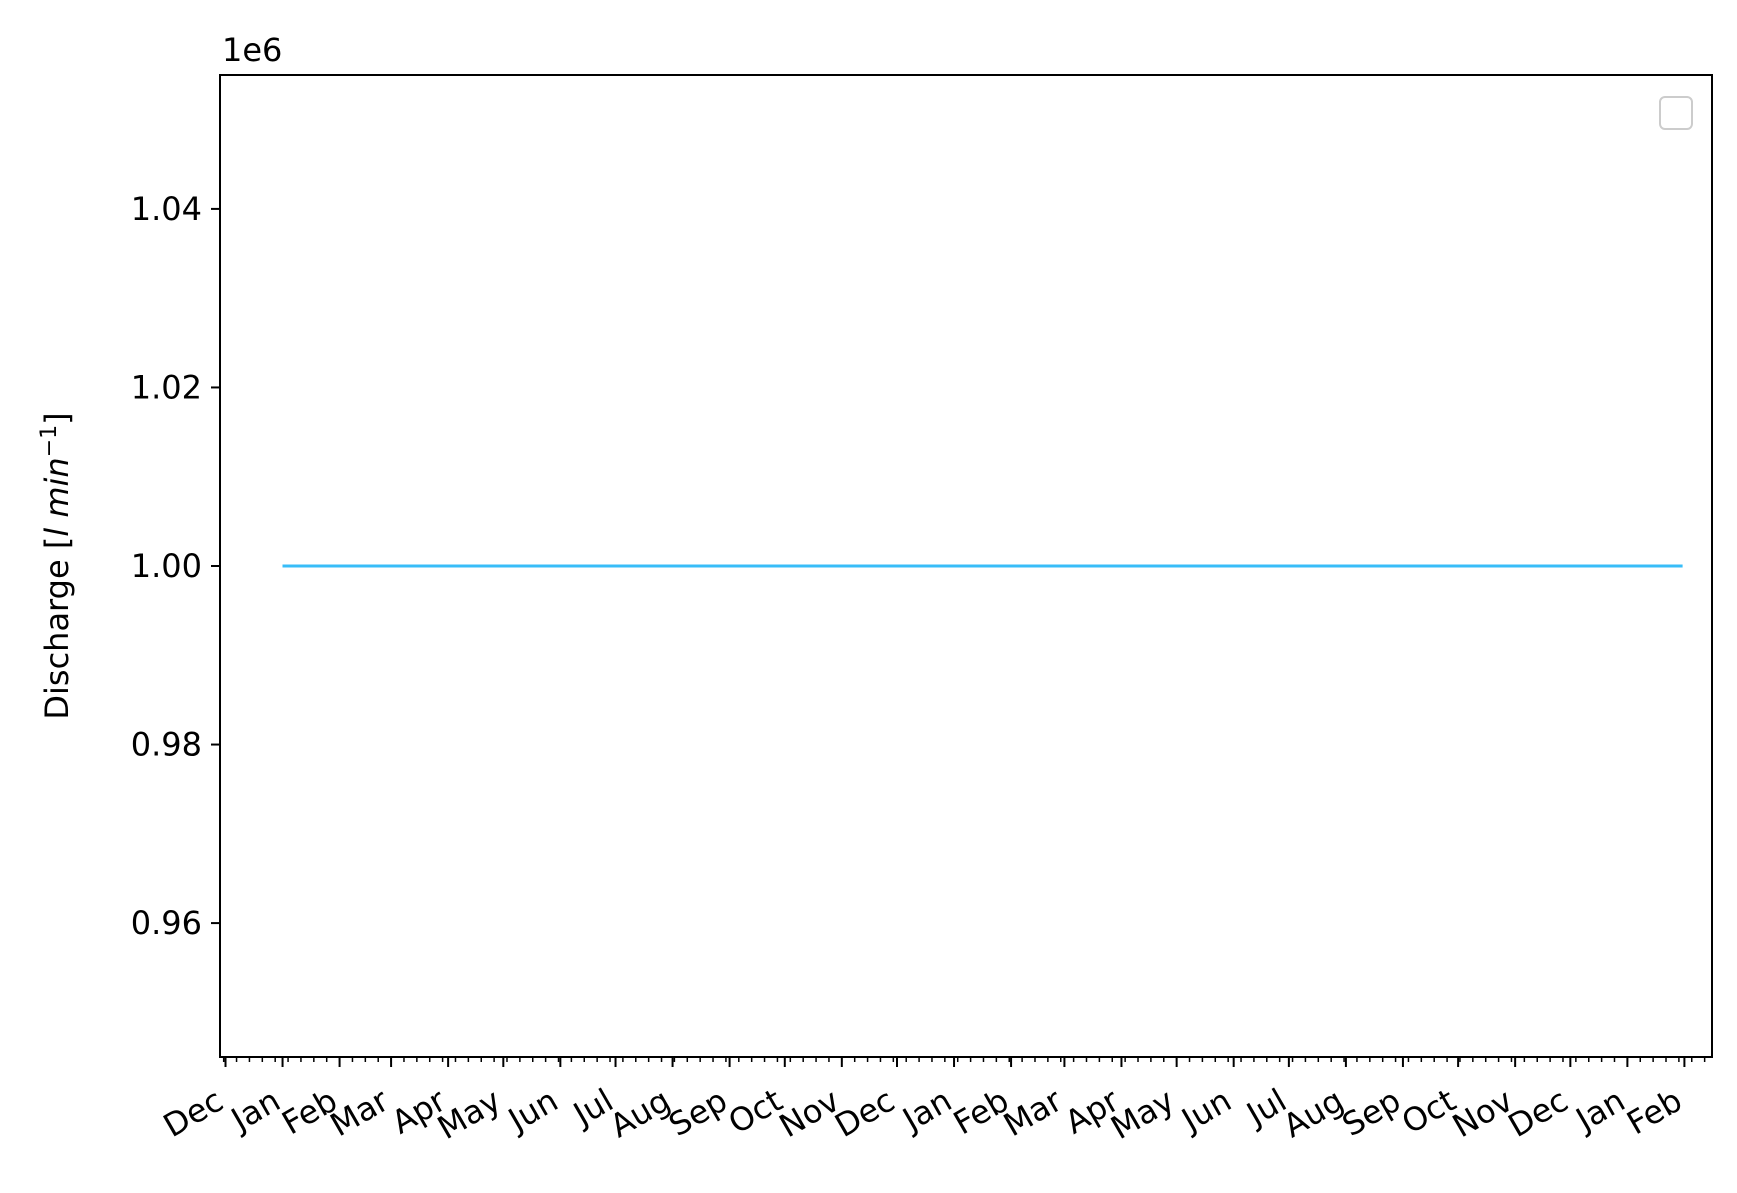  Describe the element at coordinates (166, 566) in the screenshot. I see `y-tick-label: 1.00` at that location.